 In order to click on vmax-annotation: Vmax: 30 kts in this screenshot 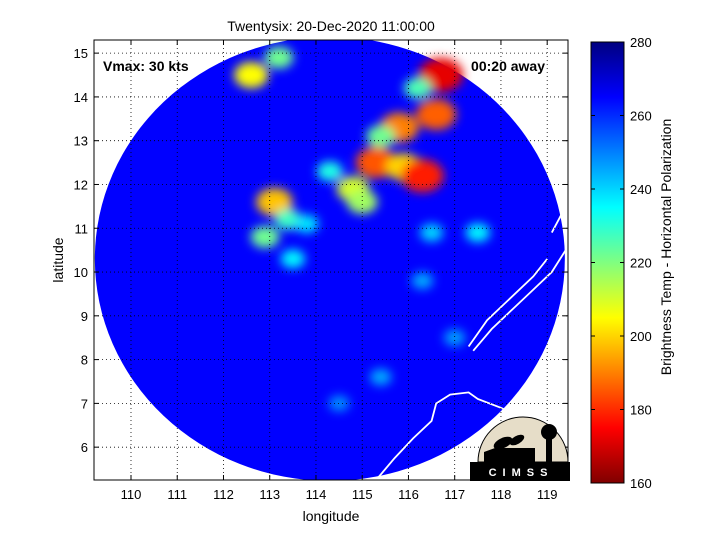, I will do `click(146, 66)`.